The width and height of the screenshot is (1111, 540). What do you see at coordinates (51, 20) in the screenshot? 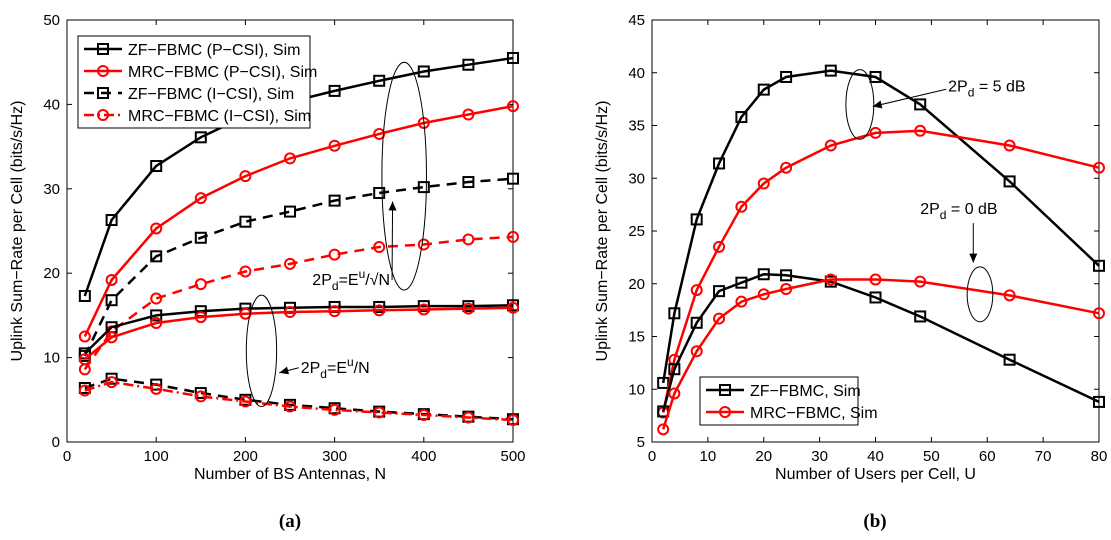
I see `y-tick-label: 50` at bounding box center [51, 20].